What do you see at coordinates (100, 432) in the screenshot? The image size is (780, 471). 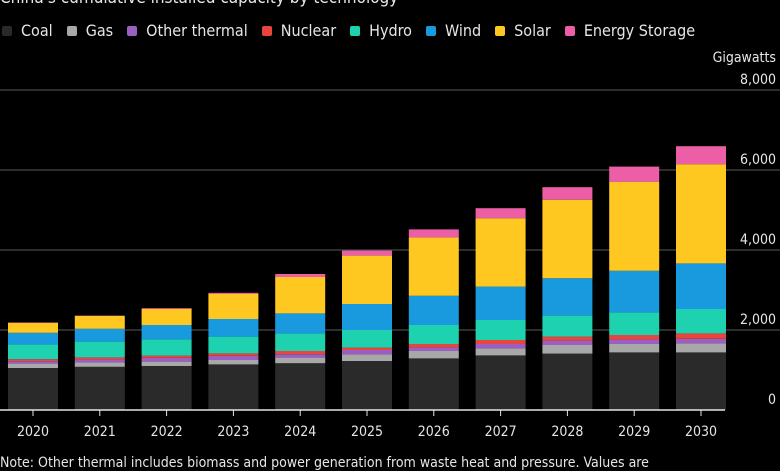 I see `x-tick-label: 2021` at bounding box center [100, 432].